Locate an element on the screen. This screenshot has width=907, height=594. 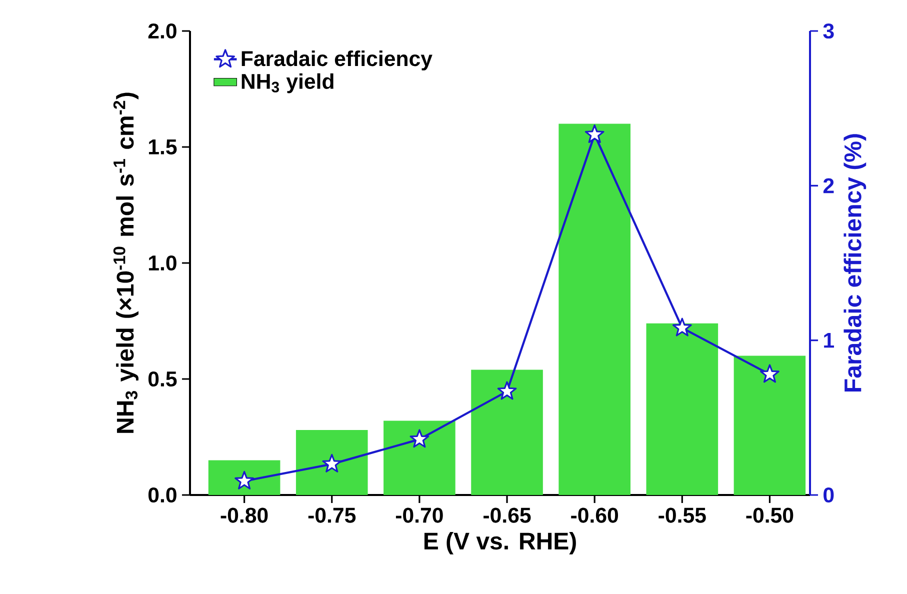
y2-tick-label: 0 is located at coordinates (829, 495).